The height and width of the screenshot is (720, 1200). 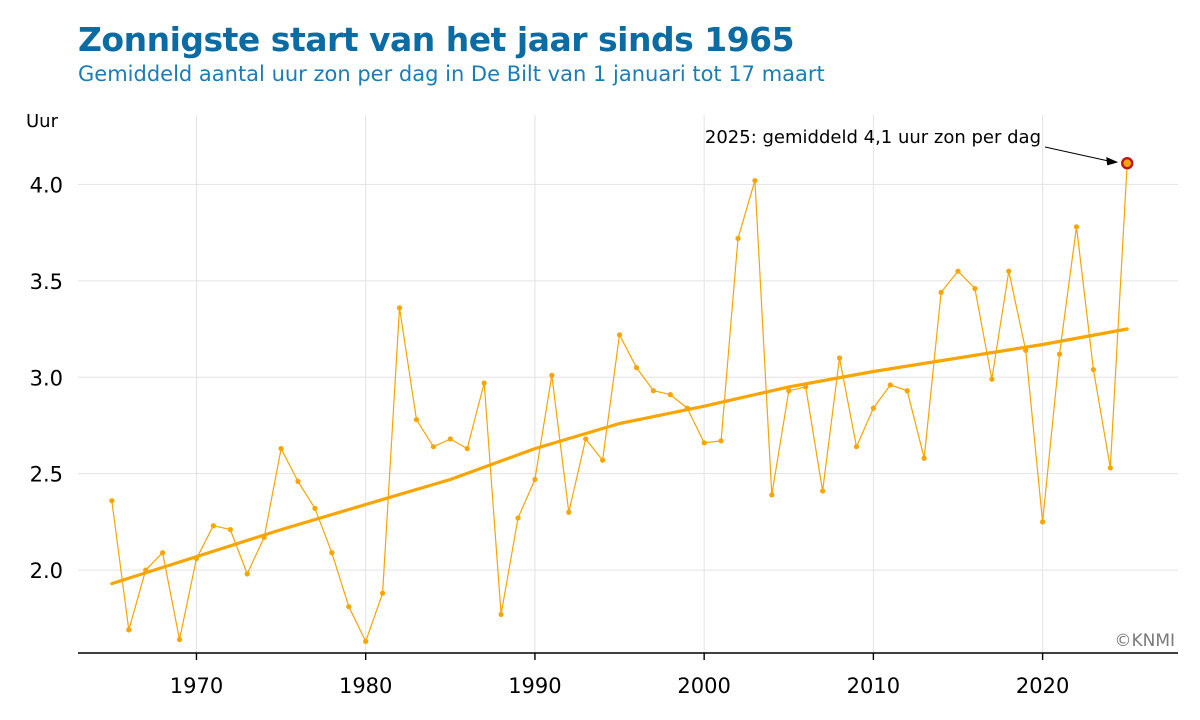 What do you see at coordinates (46, 571) in the screenshot?
I see `y-tick-label: 2.0` at bounding box center [46, 571].